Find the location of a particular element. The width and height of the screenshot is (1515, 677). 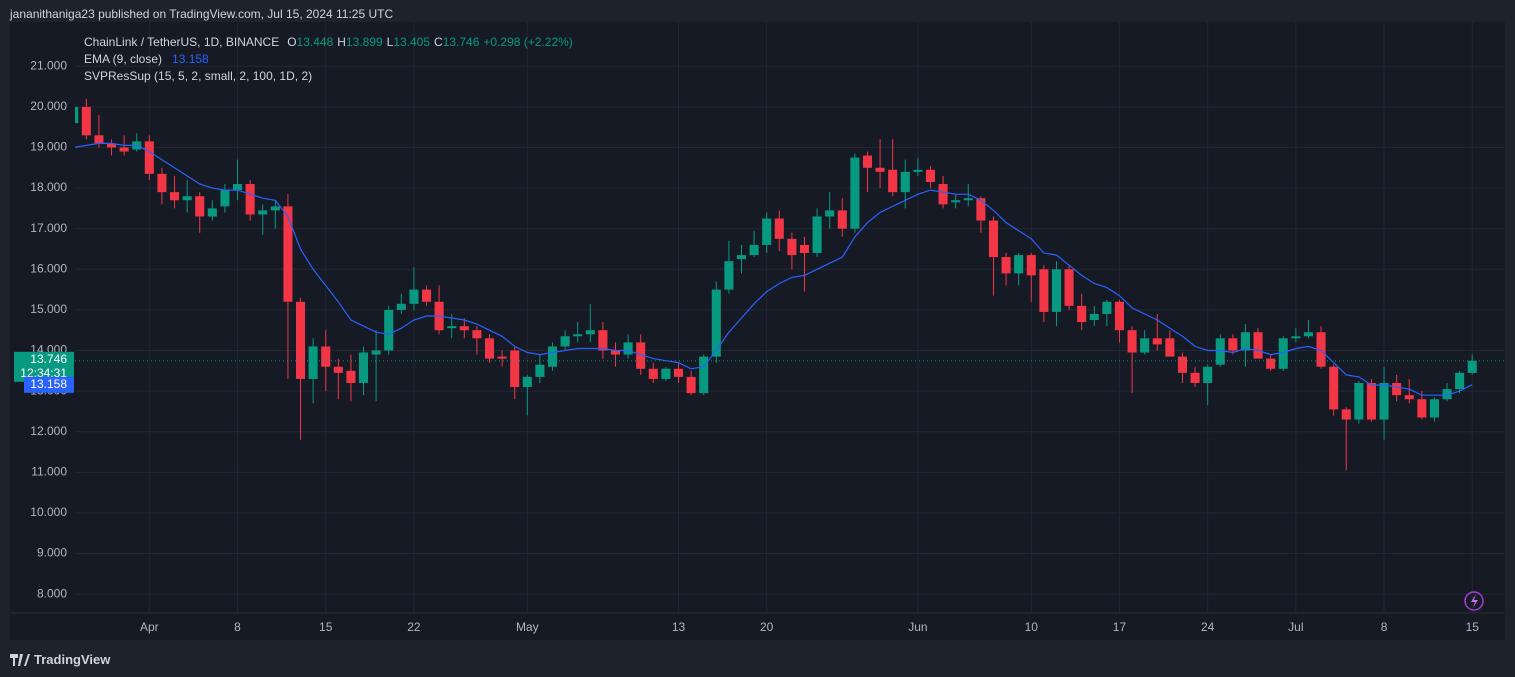

x-tick-label: 20 is located at coordinates (767, 627).